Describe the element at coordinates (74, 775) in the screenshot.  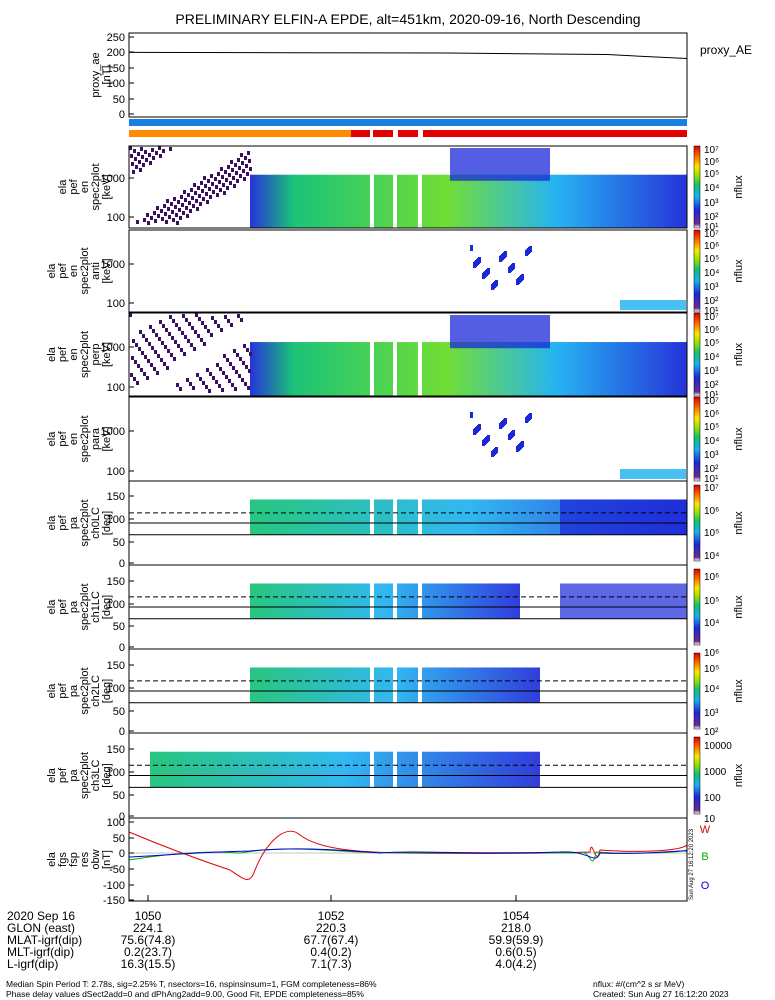
I see `y-axis-label-line: pa` at that location.